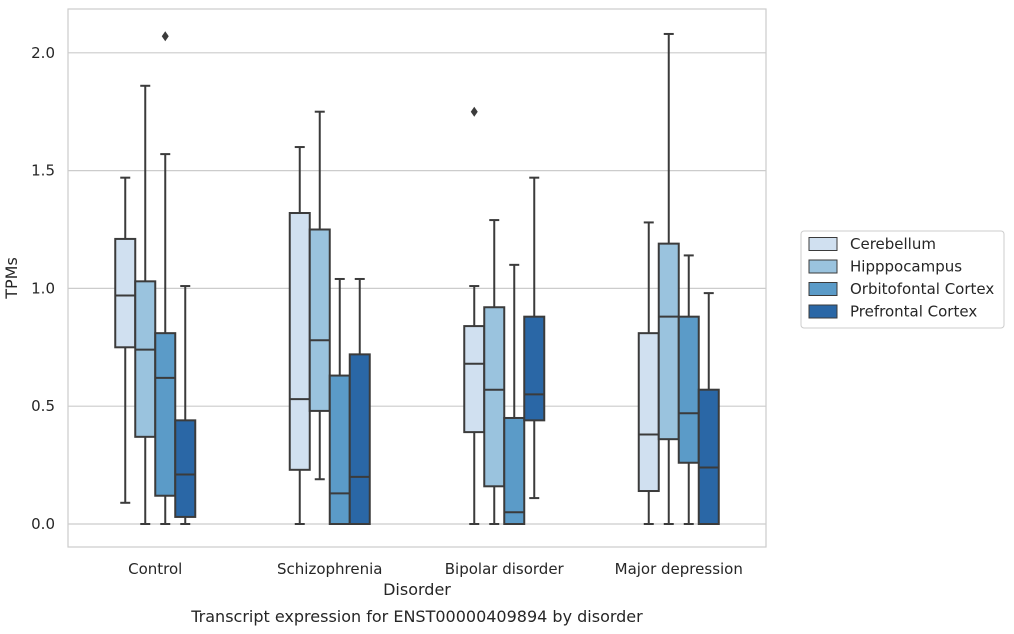 The image size is (1014, 634). Describe the element at coordinates (11, 278) in the screenshot. I see `y-axis-title: TPMs` at that location.